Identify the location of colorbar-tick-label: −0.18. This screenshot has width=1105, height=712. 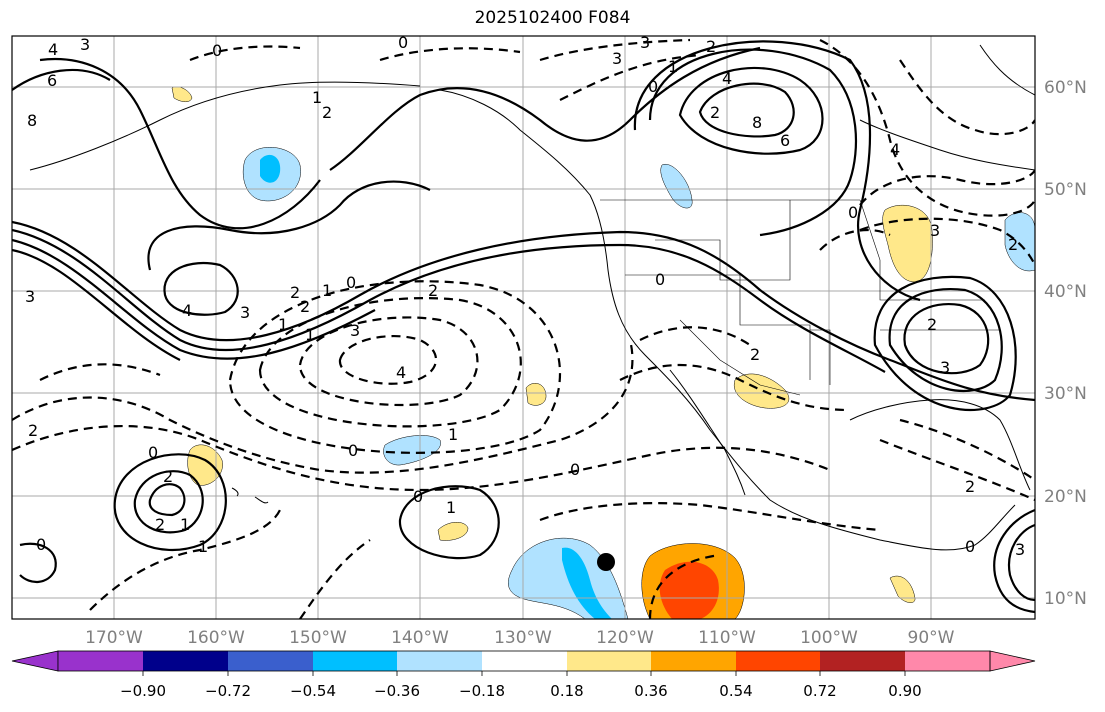
(482, 691).